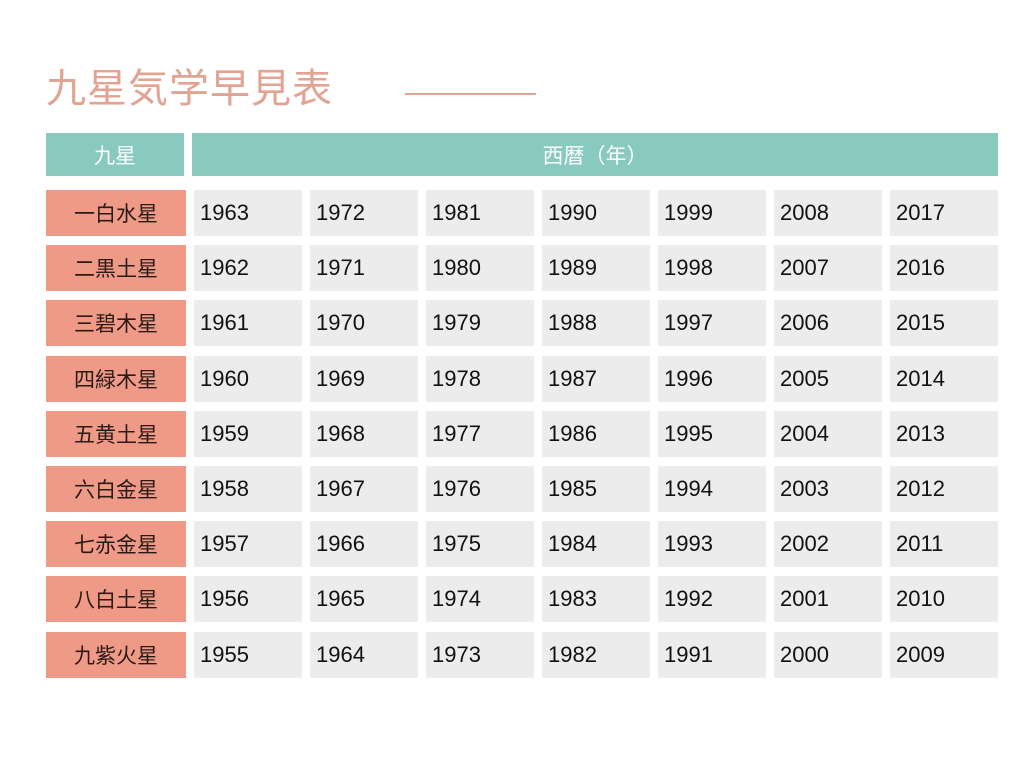 This screenshot has height=768, width=1024. Describe the element at coordinates (116, 433) in the screenshot. I see `star-label: 五黄土星` at that location.